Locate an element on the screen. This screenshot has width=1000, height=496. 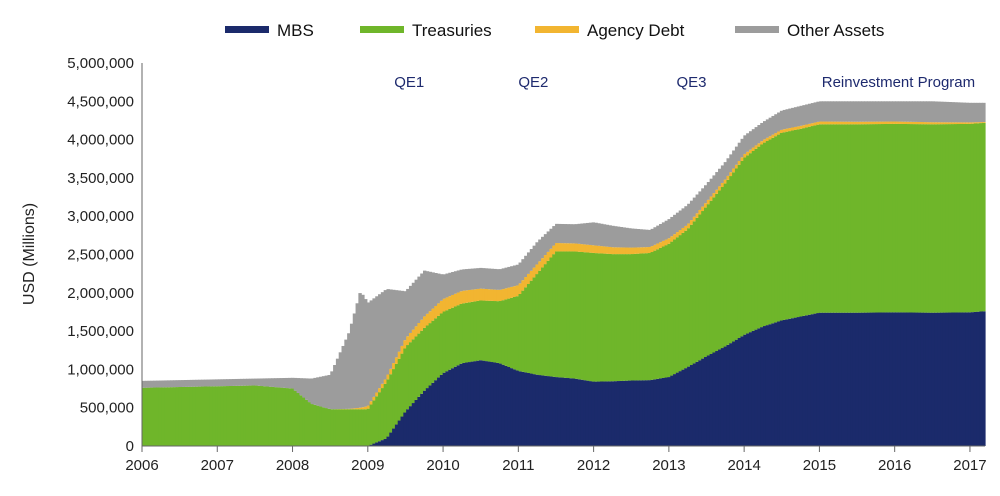
legend-label: Other Assets is located at coordinates (835, 30).